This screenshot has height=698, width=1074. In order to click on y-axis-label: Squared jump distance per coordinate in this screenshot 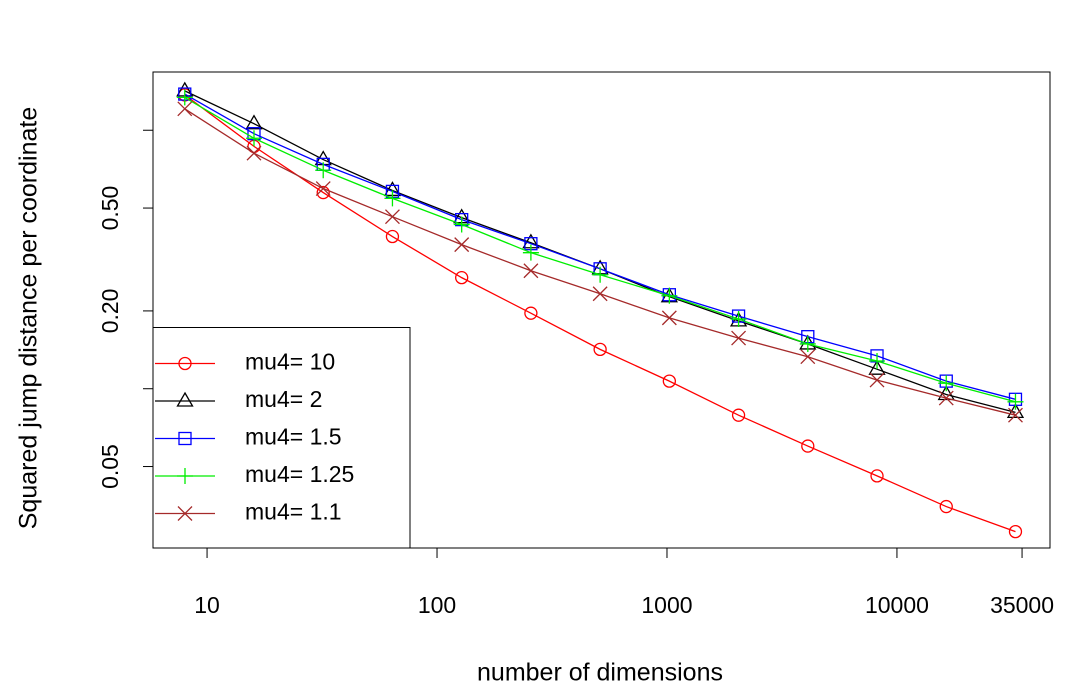, I will do `click(29, 318)`.